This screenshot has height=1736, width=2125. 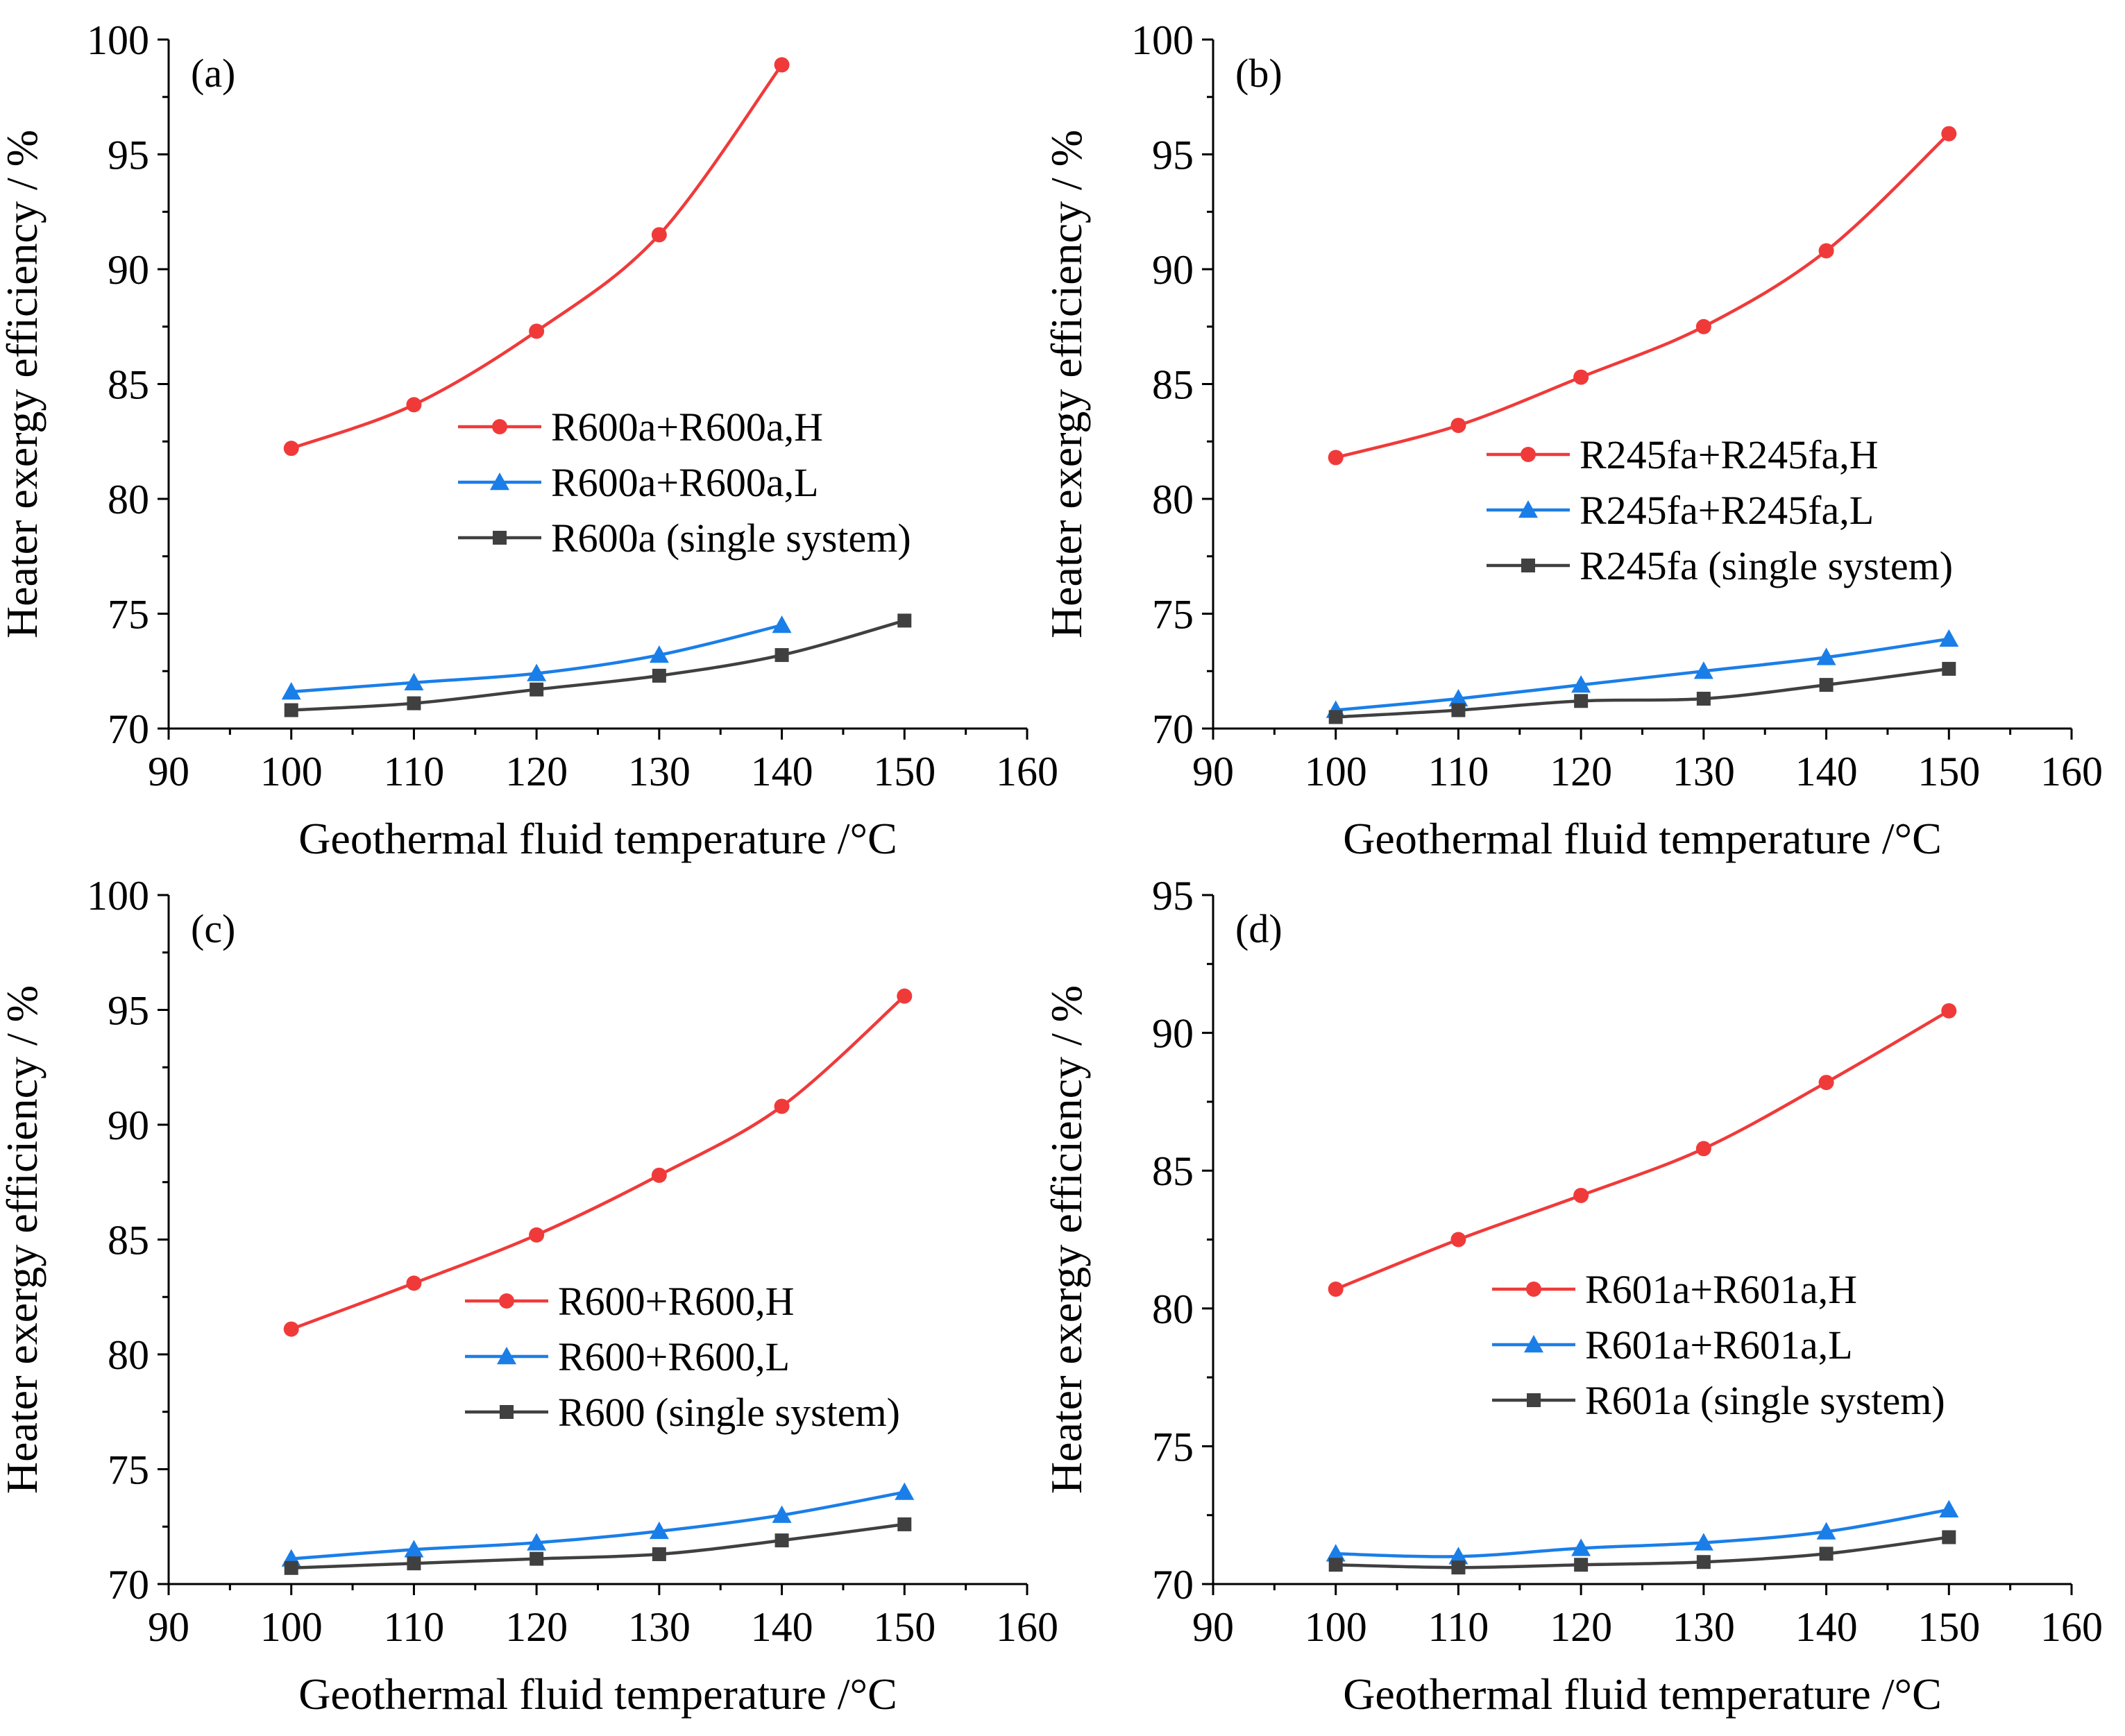 I want to click on legend-label: R601a+R601a,H, so click(x=1721, y=1289).